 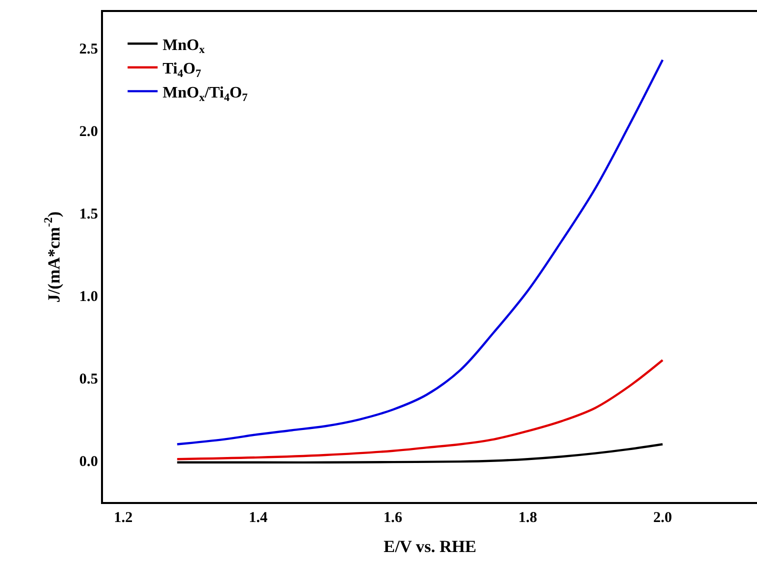 What do you see at coordinates (258, 518) in the screenshot?
I see `x-tick-label: 1.4` at bounding box center [258, 518].